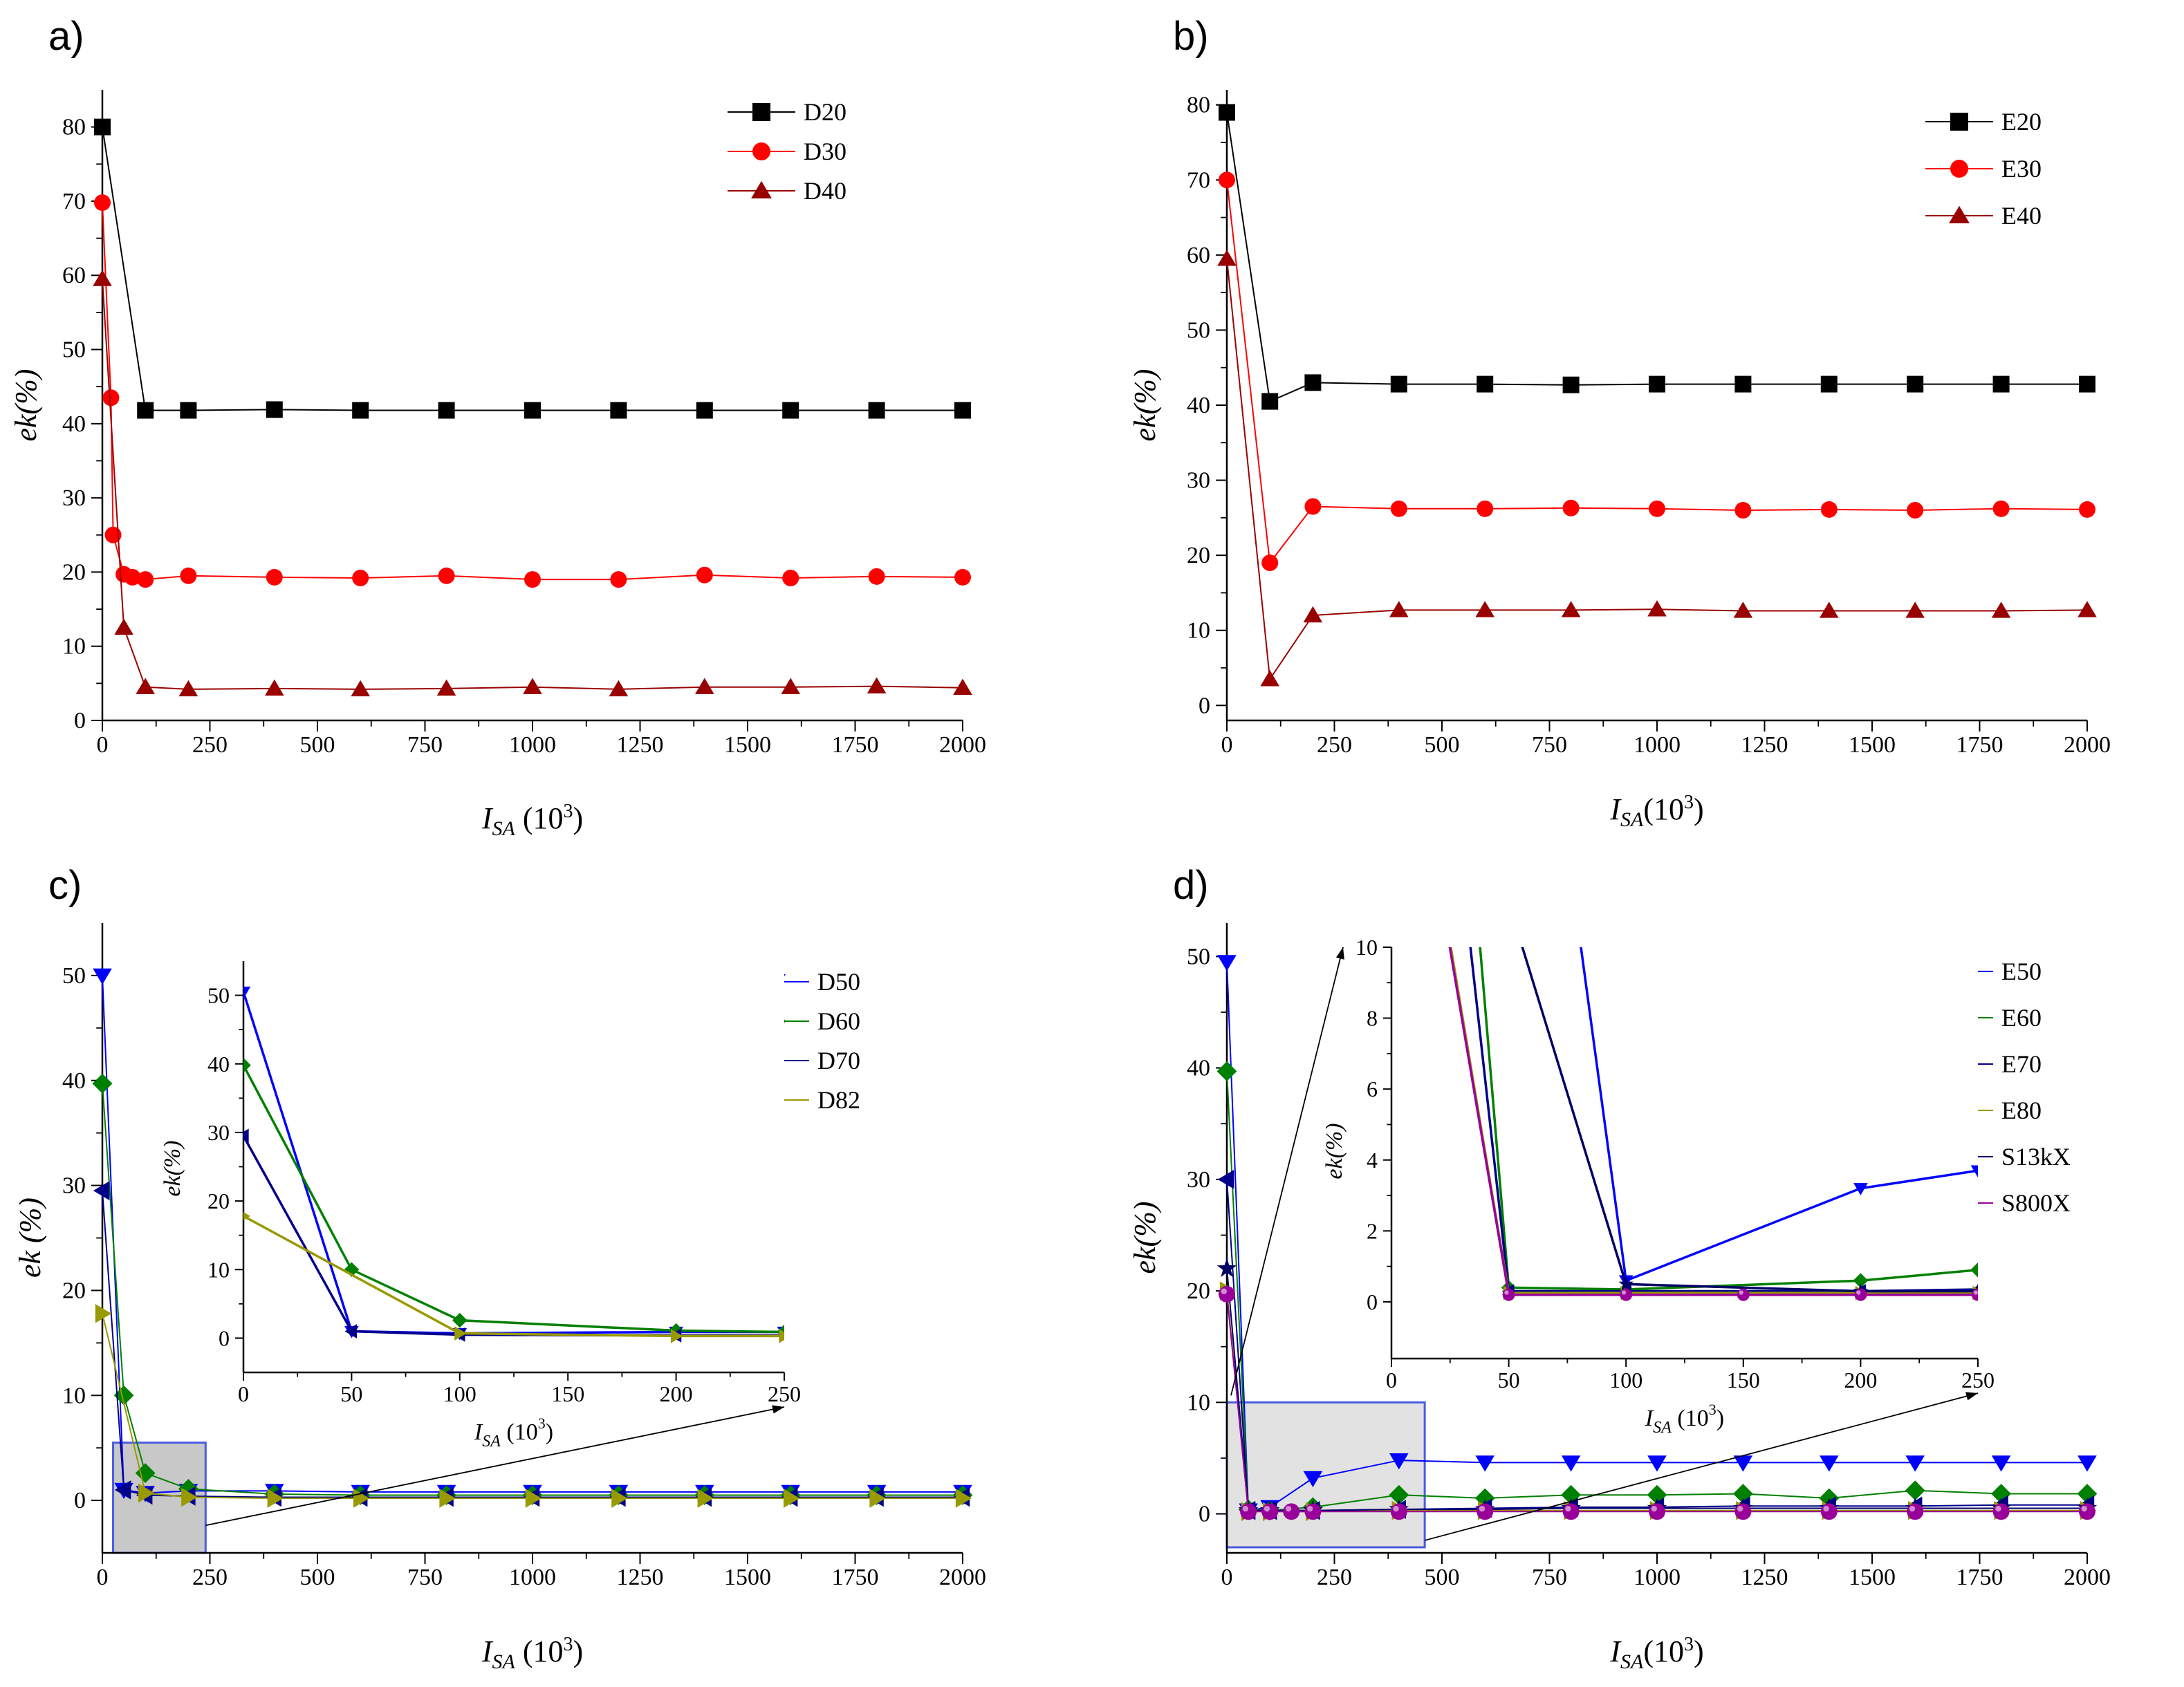 Image resolution: width=2184 pixels, height=1687 pixels. What do you see at coordinates (532, 392) in the screenshot?
I see `series-line-D30` at bounding box center [532, 392].